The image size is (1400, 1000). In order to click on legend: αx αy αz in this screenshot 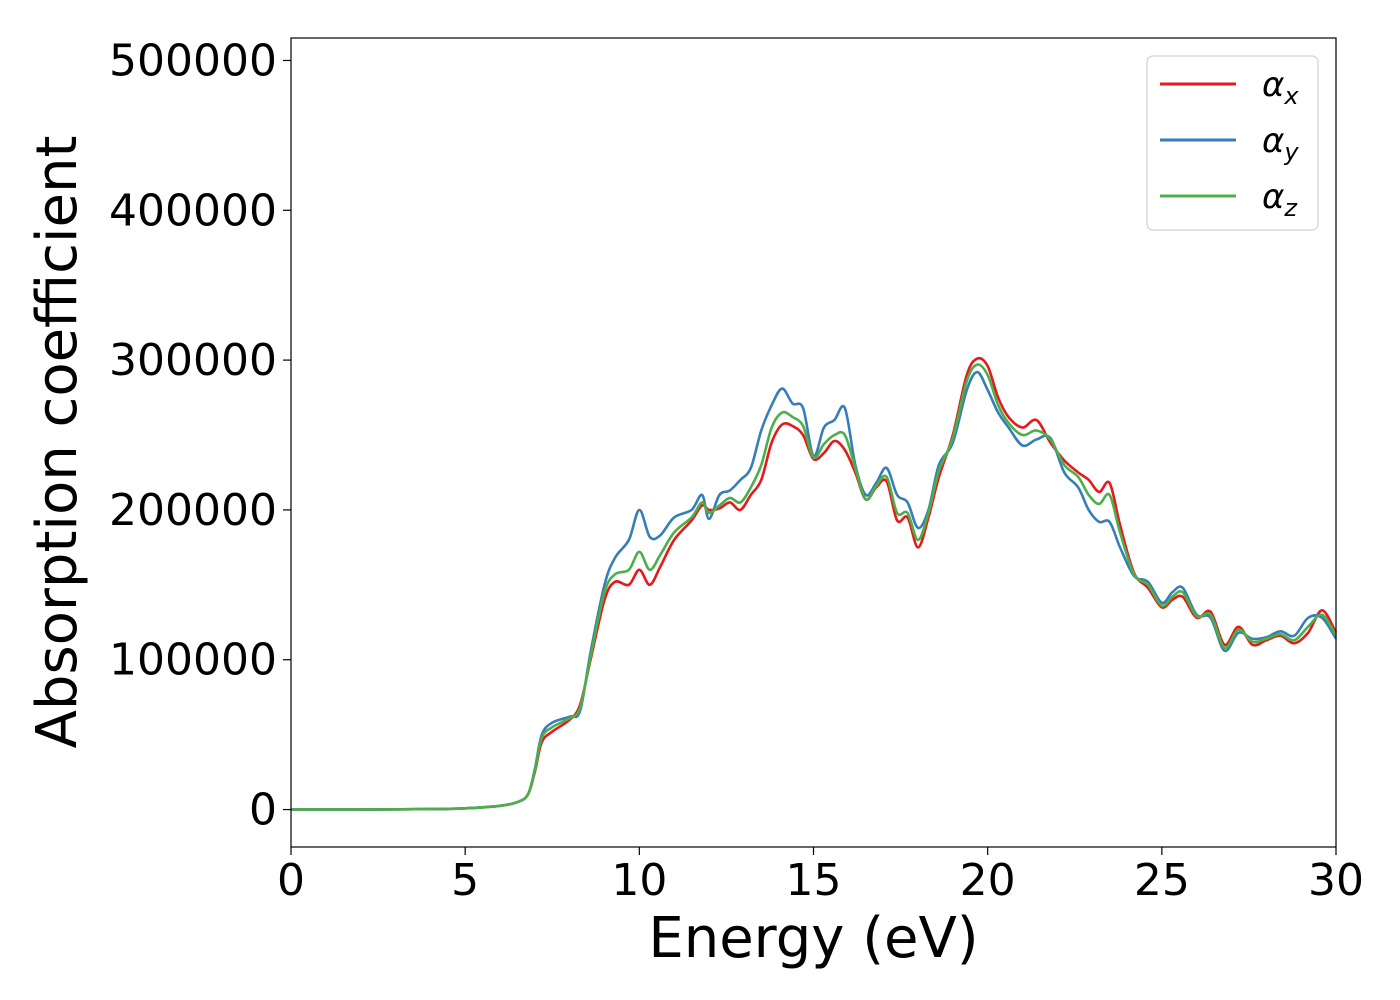, I will do `click(1232, 143)`.